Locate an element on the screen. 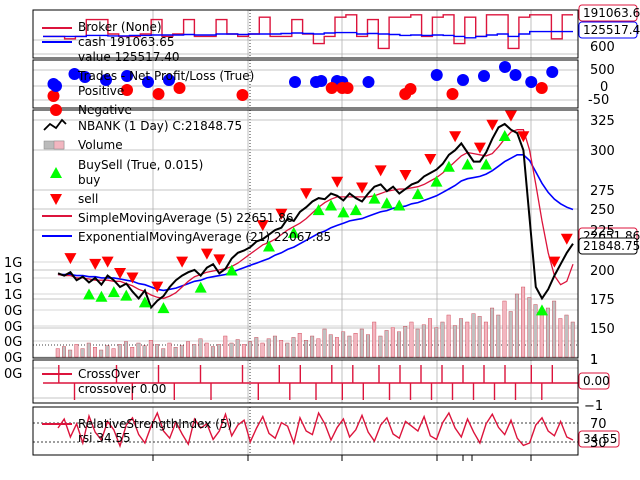  legend-marker-sell is located at coordinates (56, 199).